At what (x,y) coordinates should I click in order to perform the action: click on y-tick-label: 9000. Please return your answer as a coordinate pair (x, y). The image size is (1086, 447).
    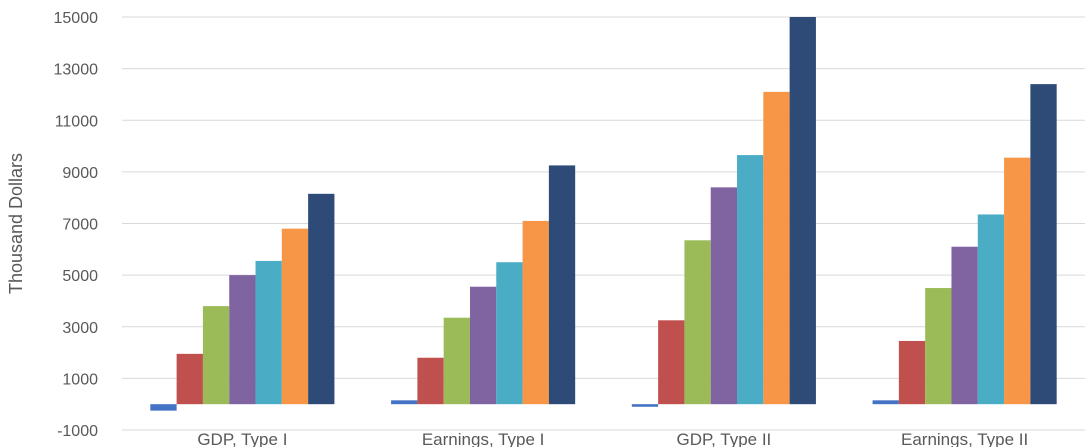
    Looking at the image, I should click on (80, 173).